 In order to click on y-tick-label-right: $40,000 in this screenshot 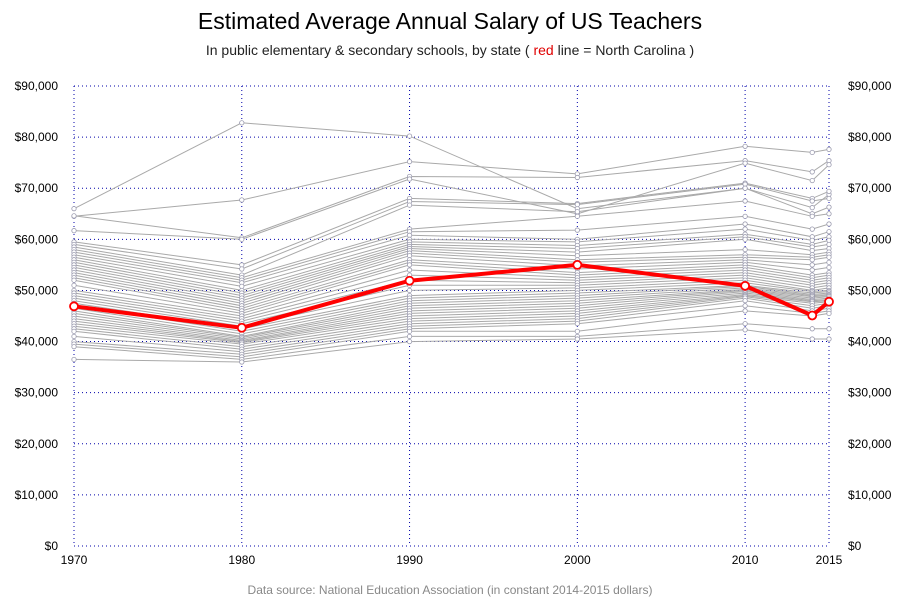, I will do `click(870, 342)`.